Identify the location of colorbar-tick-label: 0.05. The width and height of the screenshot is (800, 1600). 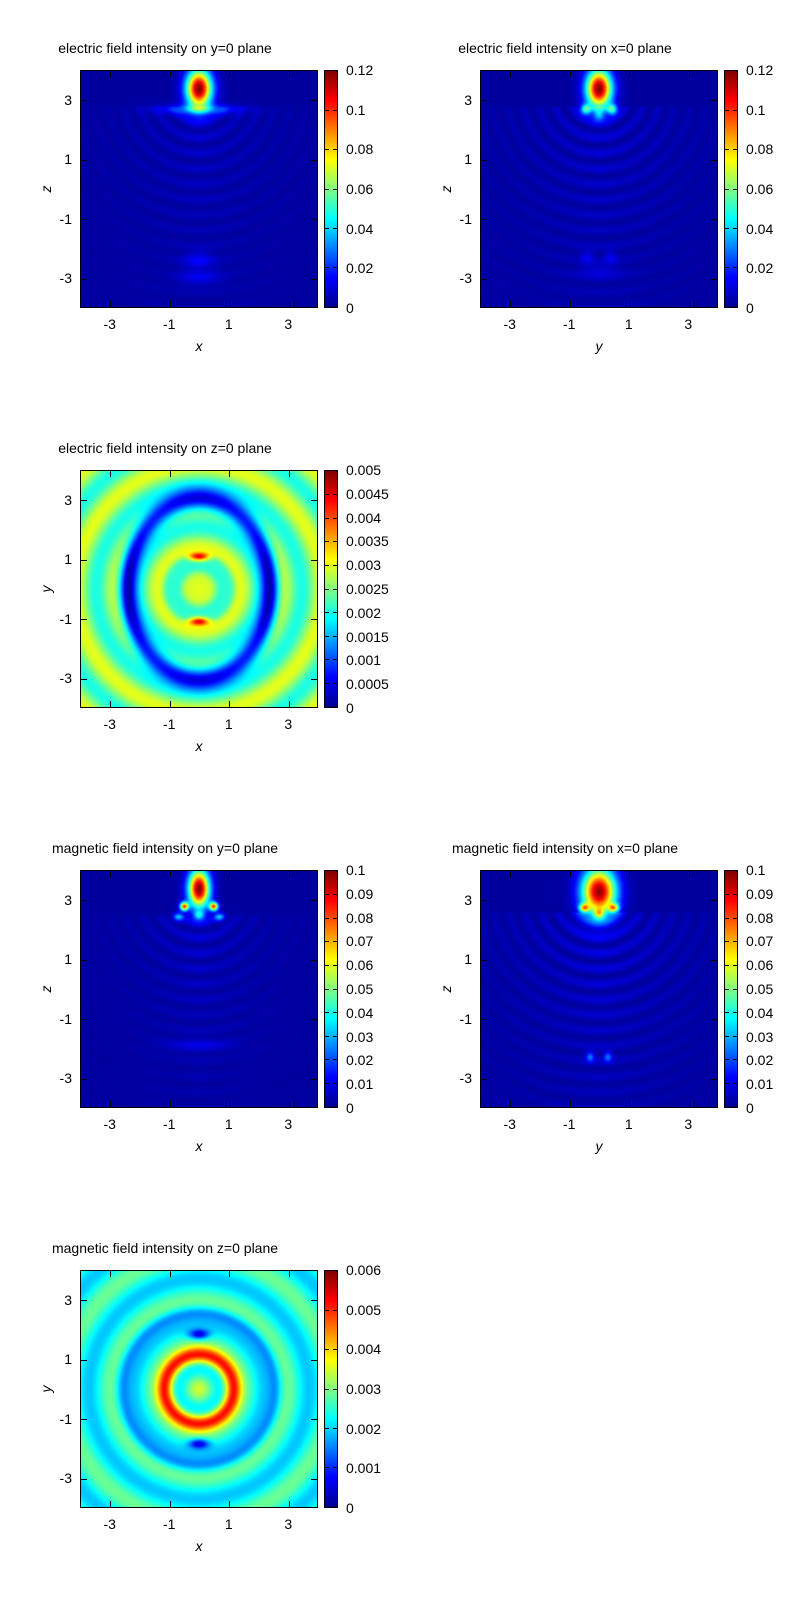
(760, 989).